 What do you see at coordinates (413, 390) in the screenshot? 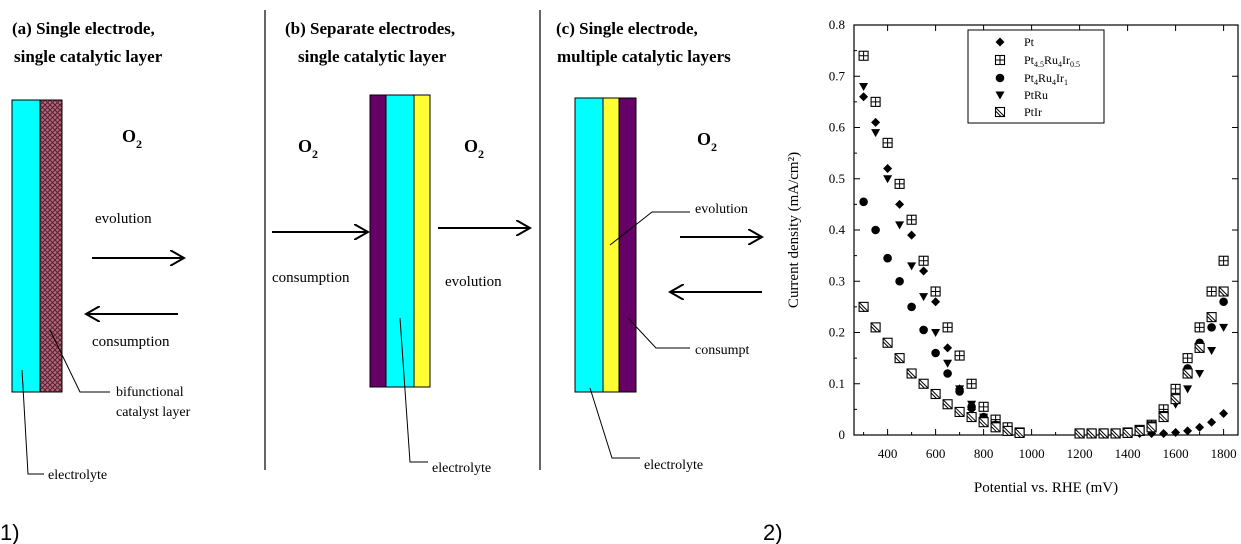
I see `electrolyte-leader-b` at bounding box center [413, 390].